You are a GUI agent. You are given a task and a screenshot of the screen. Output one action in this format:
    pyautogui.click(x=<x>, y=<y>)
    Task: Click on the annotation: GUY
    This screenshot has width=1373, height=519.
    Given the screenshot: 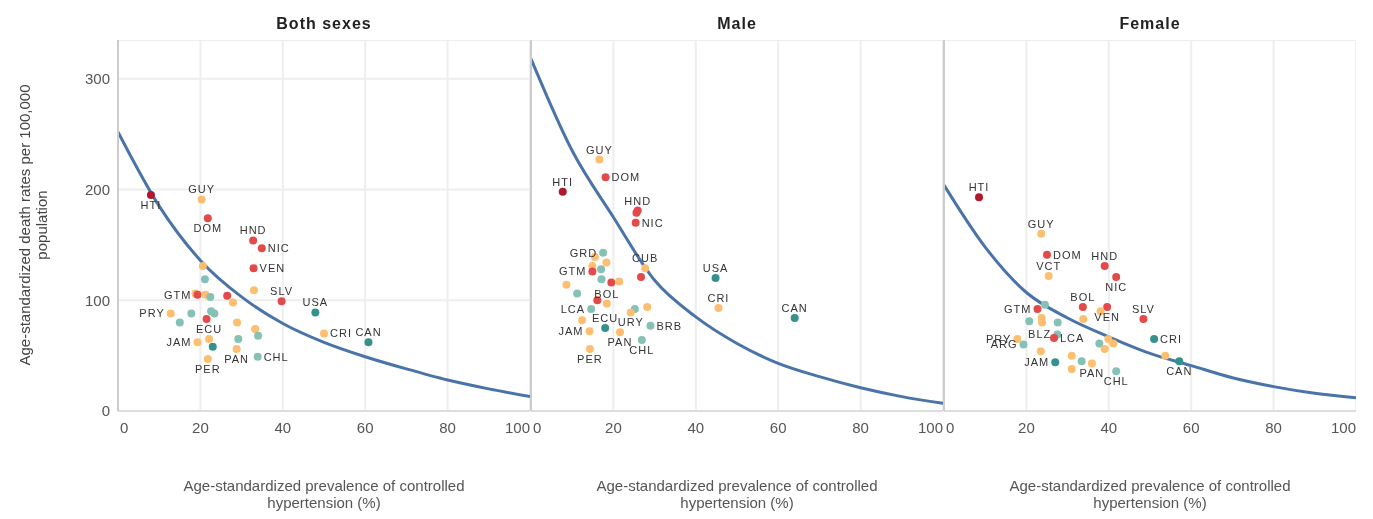 What is the action you would take?
    pyautogui.click(x=599, y=149)
    